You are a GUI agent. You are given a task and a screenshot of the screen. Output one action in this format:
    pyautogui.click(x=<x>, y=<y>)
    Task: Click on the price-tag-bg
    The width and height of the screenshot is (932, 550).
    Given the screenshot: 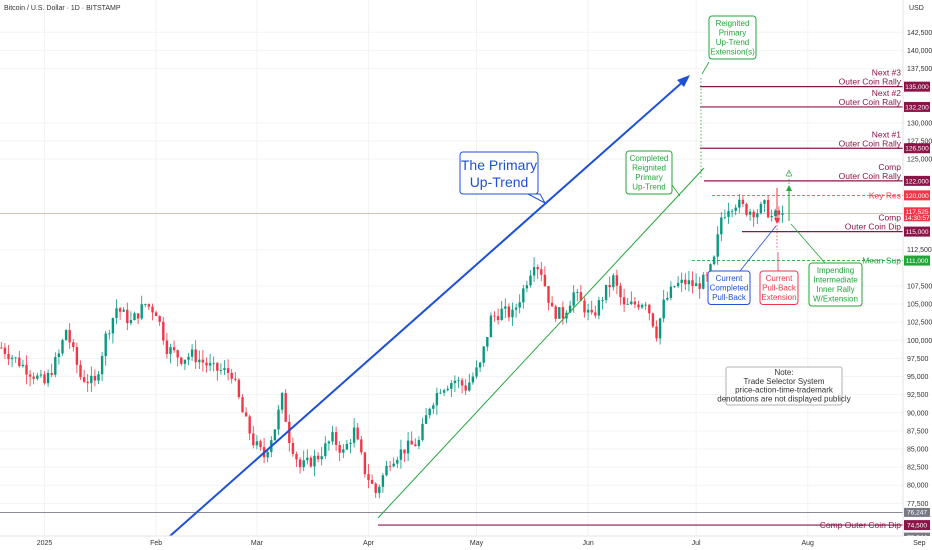 What is the action you would take?
    pyautogui.click(x=917, y=106)
    